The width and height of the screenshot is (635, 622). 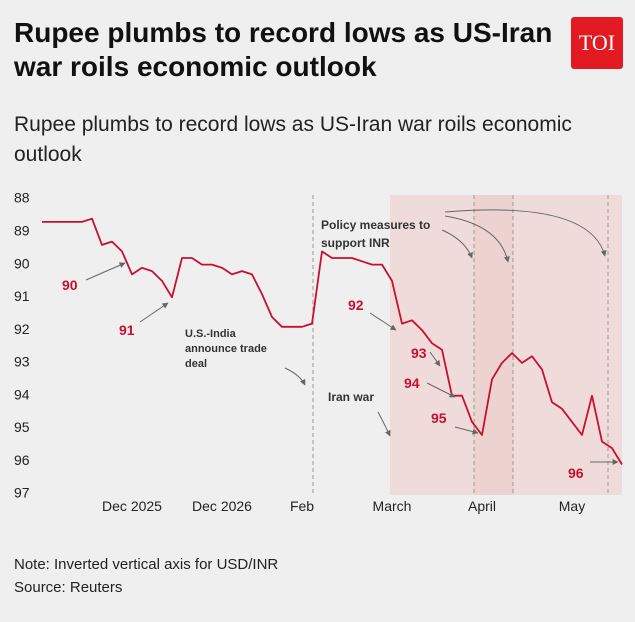 What do you see at coordinates (302, 506) in the screenshot?
I see `x-tick-label: Feb` at bounding box center [302, 506].